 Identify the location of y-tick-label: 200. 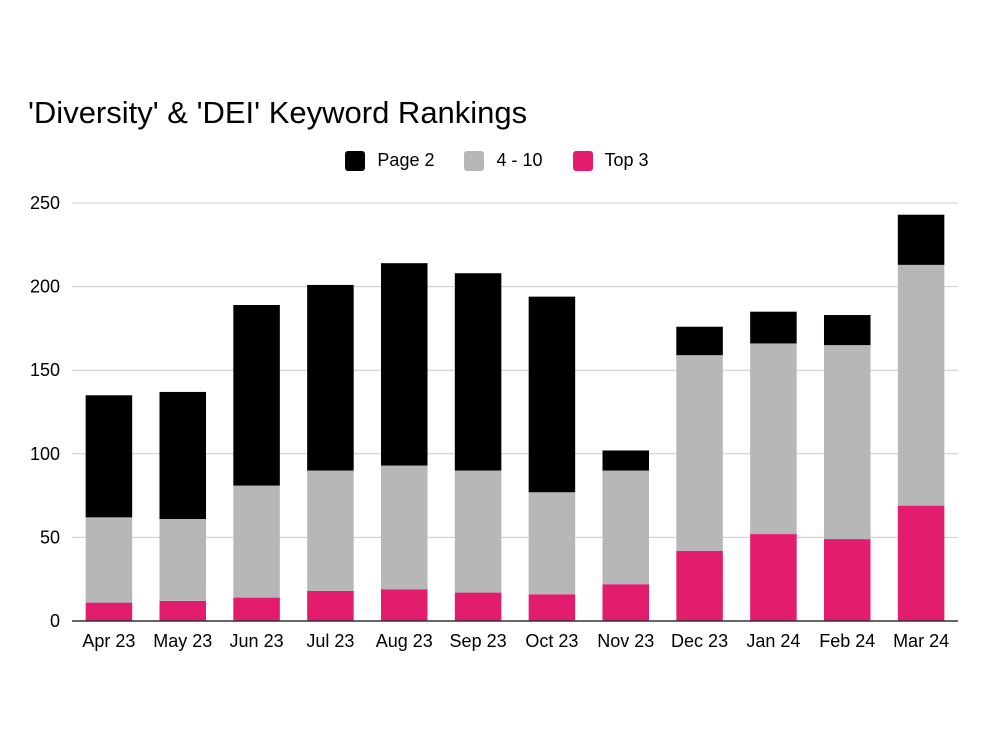
(45, 287).